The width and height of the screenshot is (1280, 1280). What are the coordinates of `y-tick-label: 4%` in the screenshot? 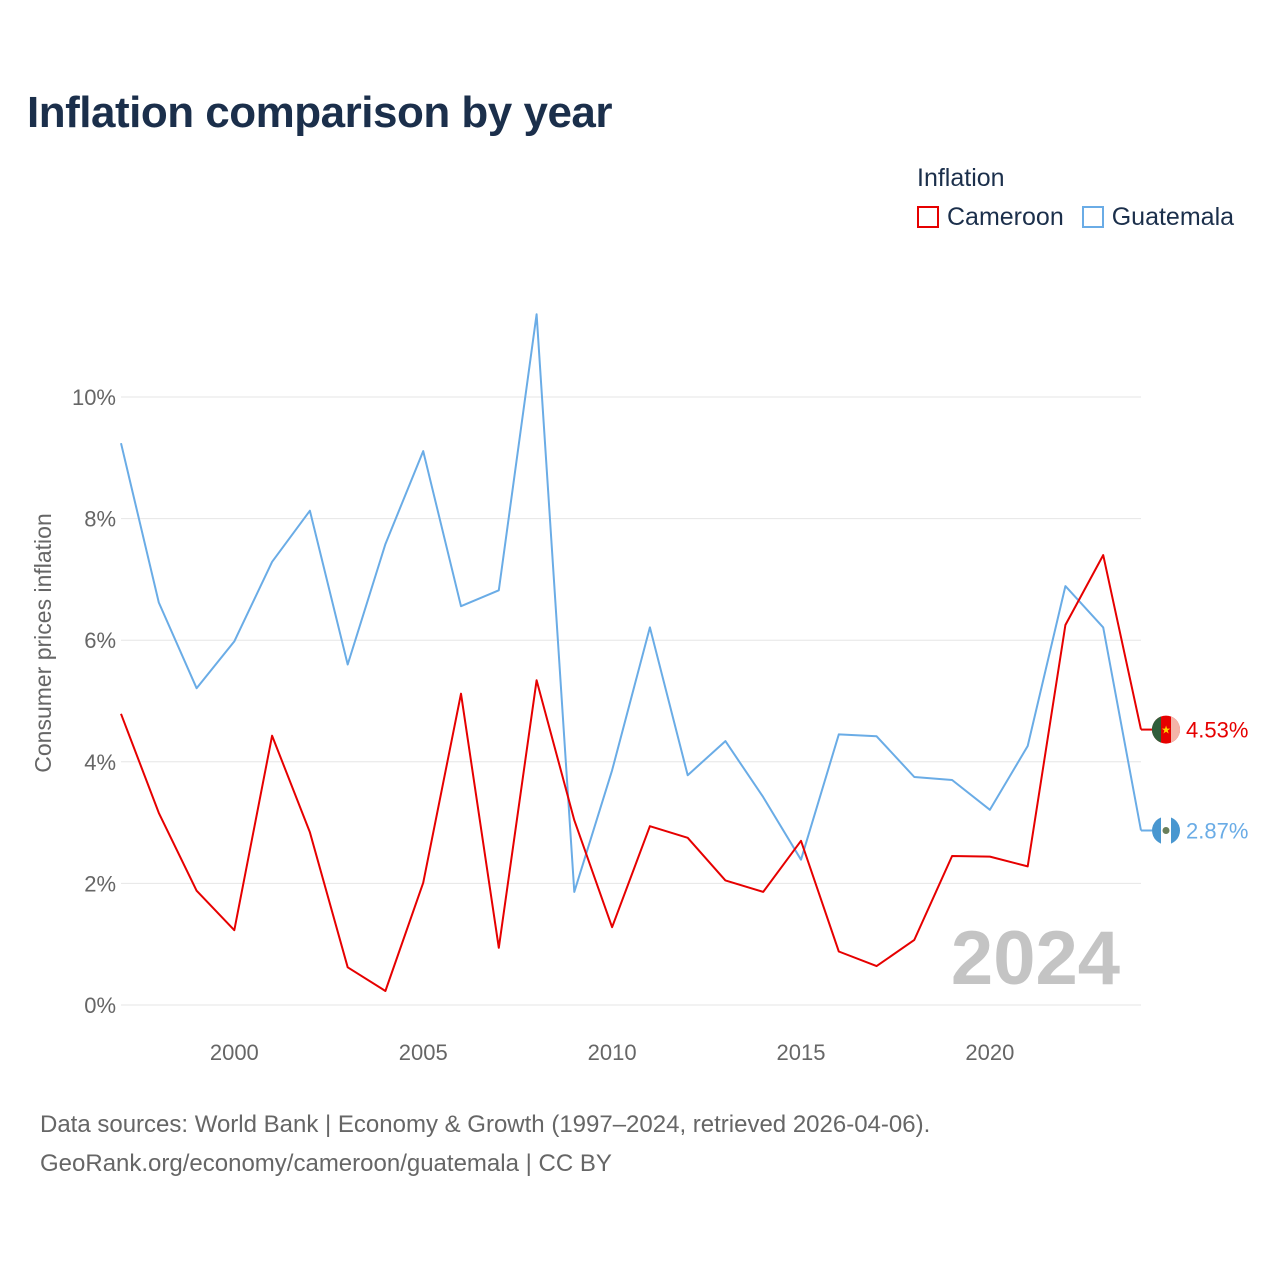 It's located at (100, 762).